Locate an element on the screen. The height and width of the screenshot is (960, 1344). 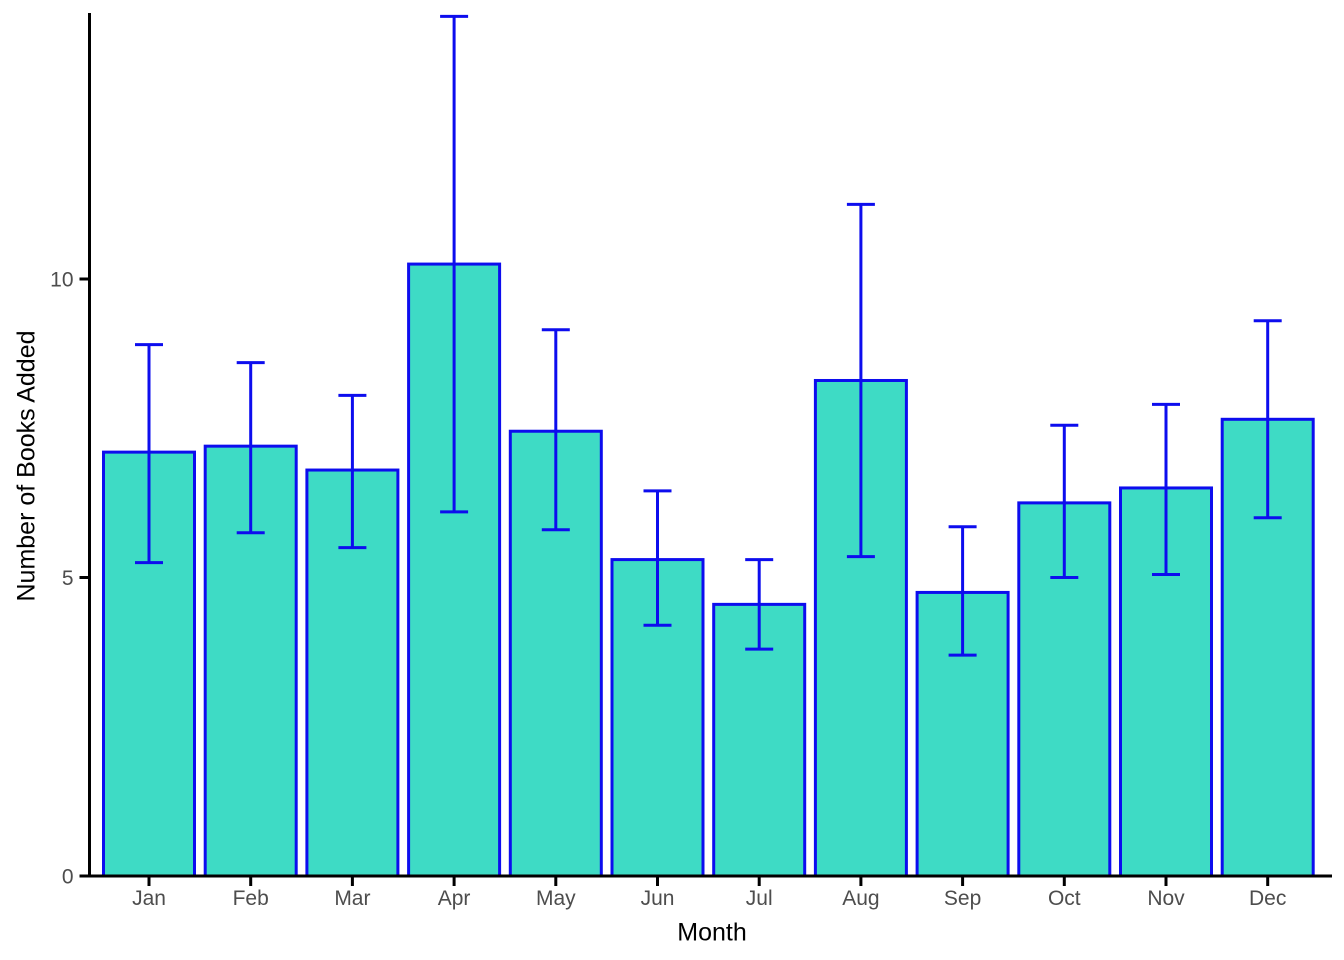
x-tick-label-apr: Apr is located at coordinates (454, 898).